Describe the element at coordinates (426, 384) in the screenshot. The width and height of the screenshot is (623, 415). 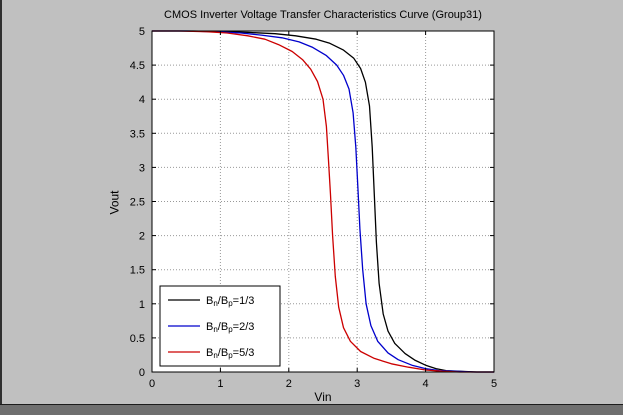
I see `x-tick-label: 4` at that location.